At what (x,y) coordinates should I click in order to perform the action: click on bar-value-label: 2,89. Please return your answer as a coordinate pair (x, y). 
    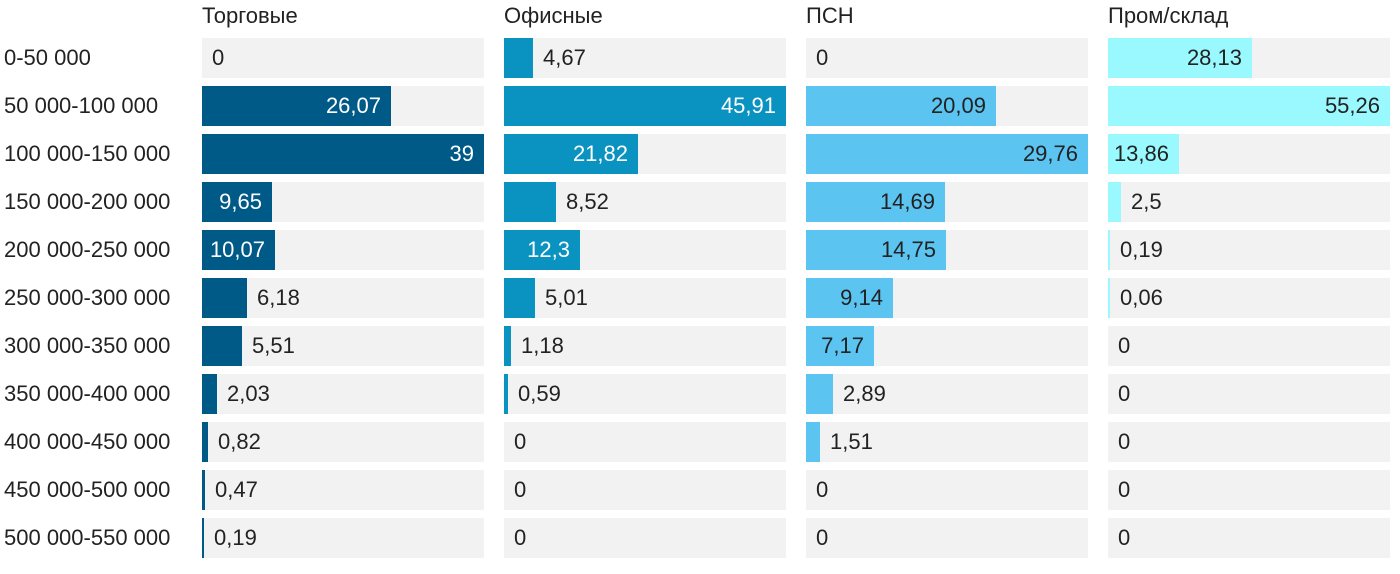
    Looking at the image, I should click on (864, 393).